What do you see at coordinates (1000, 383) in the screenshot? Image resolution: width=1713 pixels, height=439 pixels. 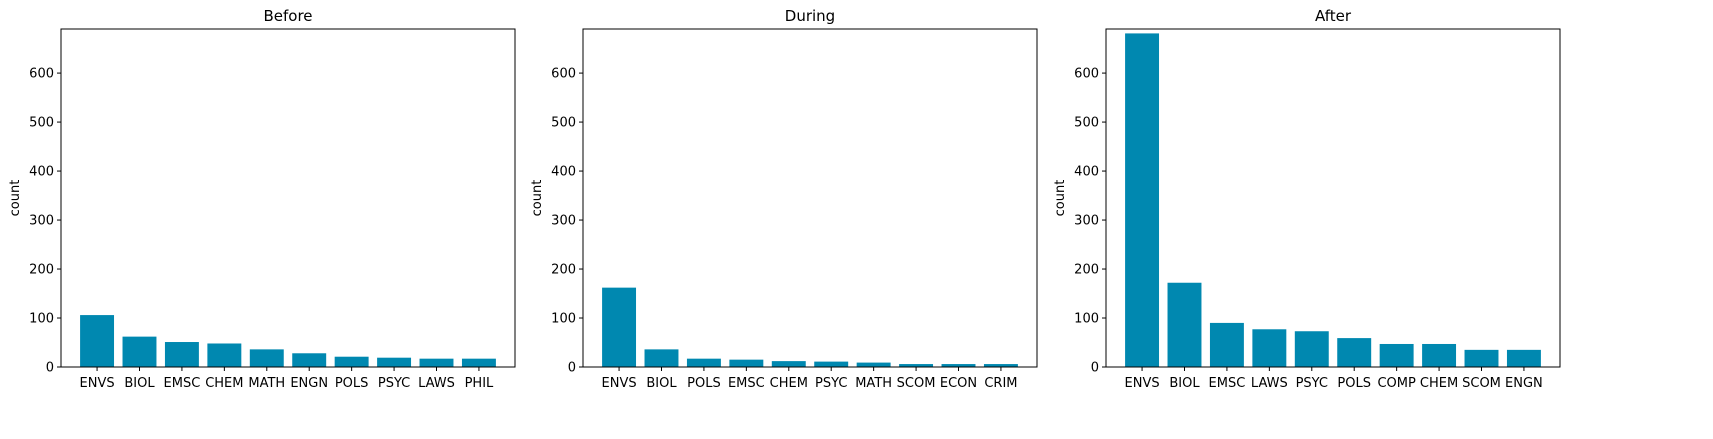 I see `x-tick-label: CRIM` at bounding box center [1000, 383].